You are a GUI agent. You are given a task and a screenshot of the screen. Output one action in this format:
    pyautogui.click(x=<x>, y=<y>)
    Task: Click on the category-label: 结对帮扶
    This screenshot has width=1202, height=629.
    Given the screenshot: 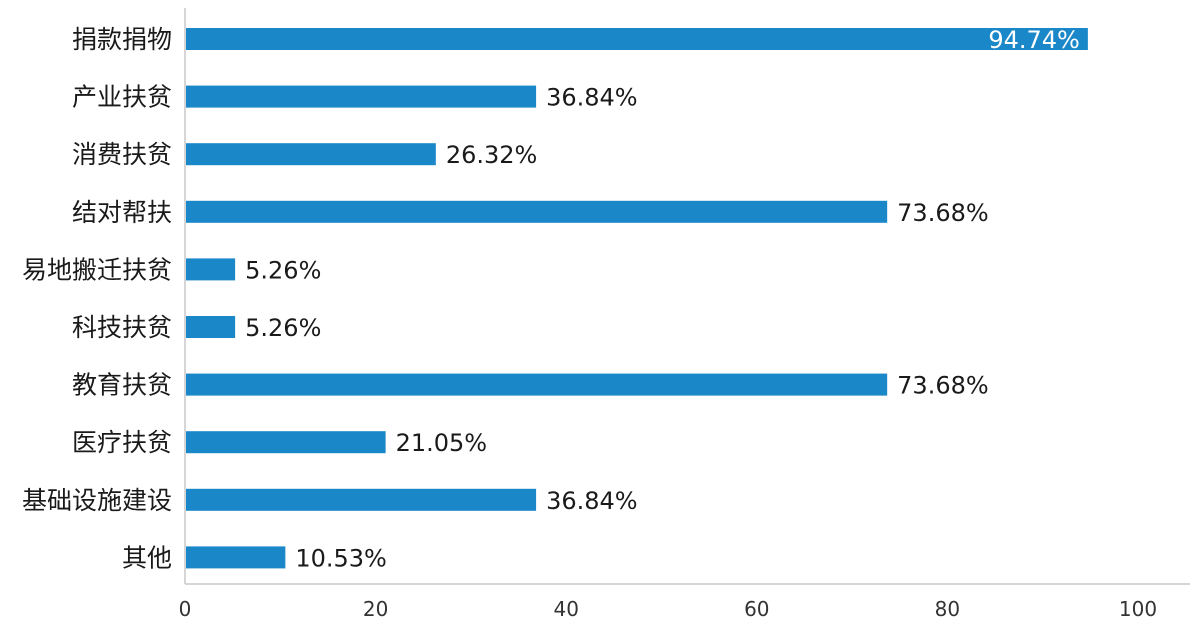 What is the action you would take?
    pyautogui.click(x=122, y=212)
    